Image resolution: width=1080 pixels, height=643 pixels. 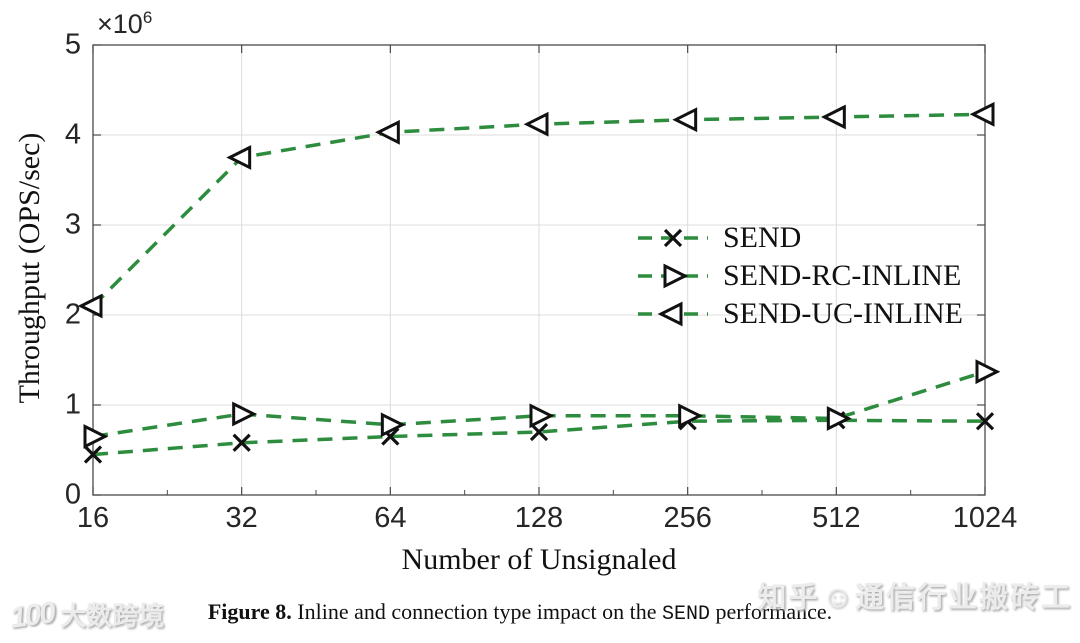 What do you see at coordinates (93, 518) in the screenshot?
I see `x-tick-label: 16` at bounding box center [93, 518].